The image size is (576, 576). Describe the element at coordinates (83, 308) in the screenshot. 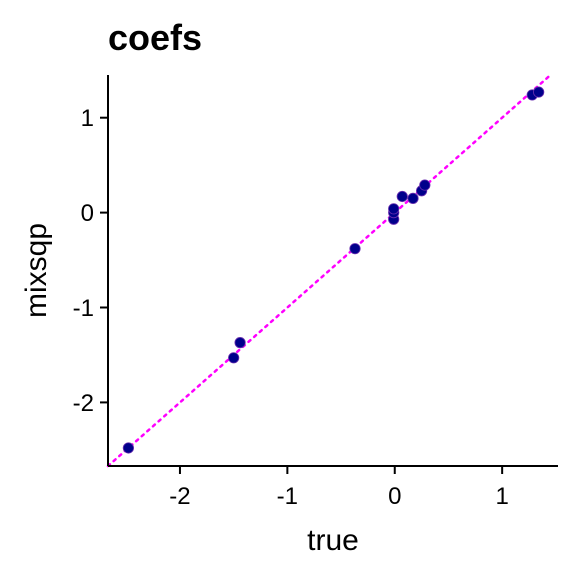

I see `y-tick-label: -1` at that location.